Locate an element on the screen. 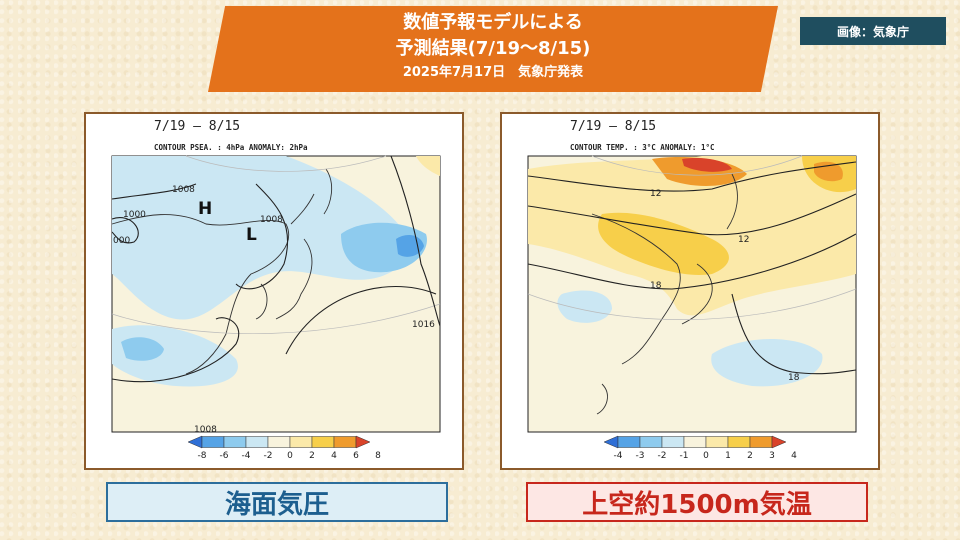 The width and height of the screenshot is (960, 540). isobar-label: 1016 is located at coordinates (423, 325).